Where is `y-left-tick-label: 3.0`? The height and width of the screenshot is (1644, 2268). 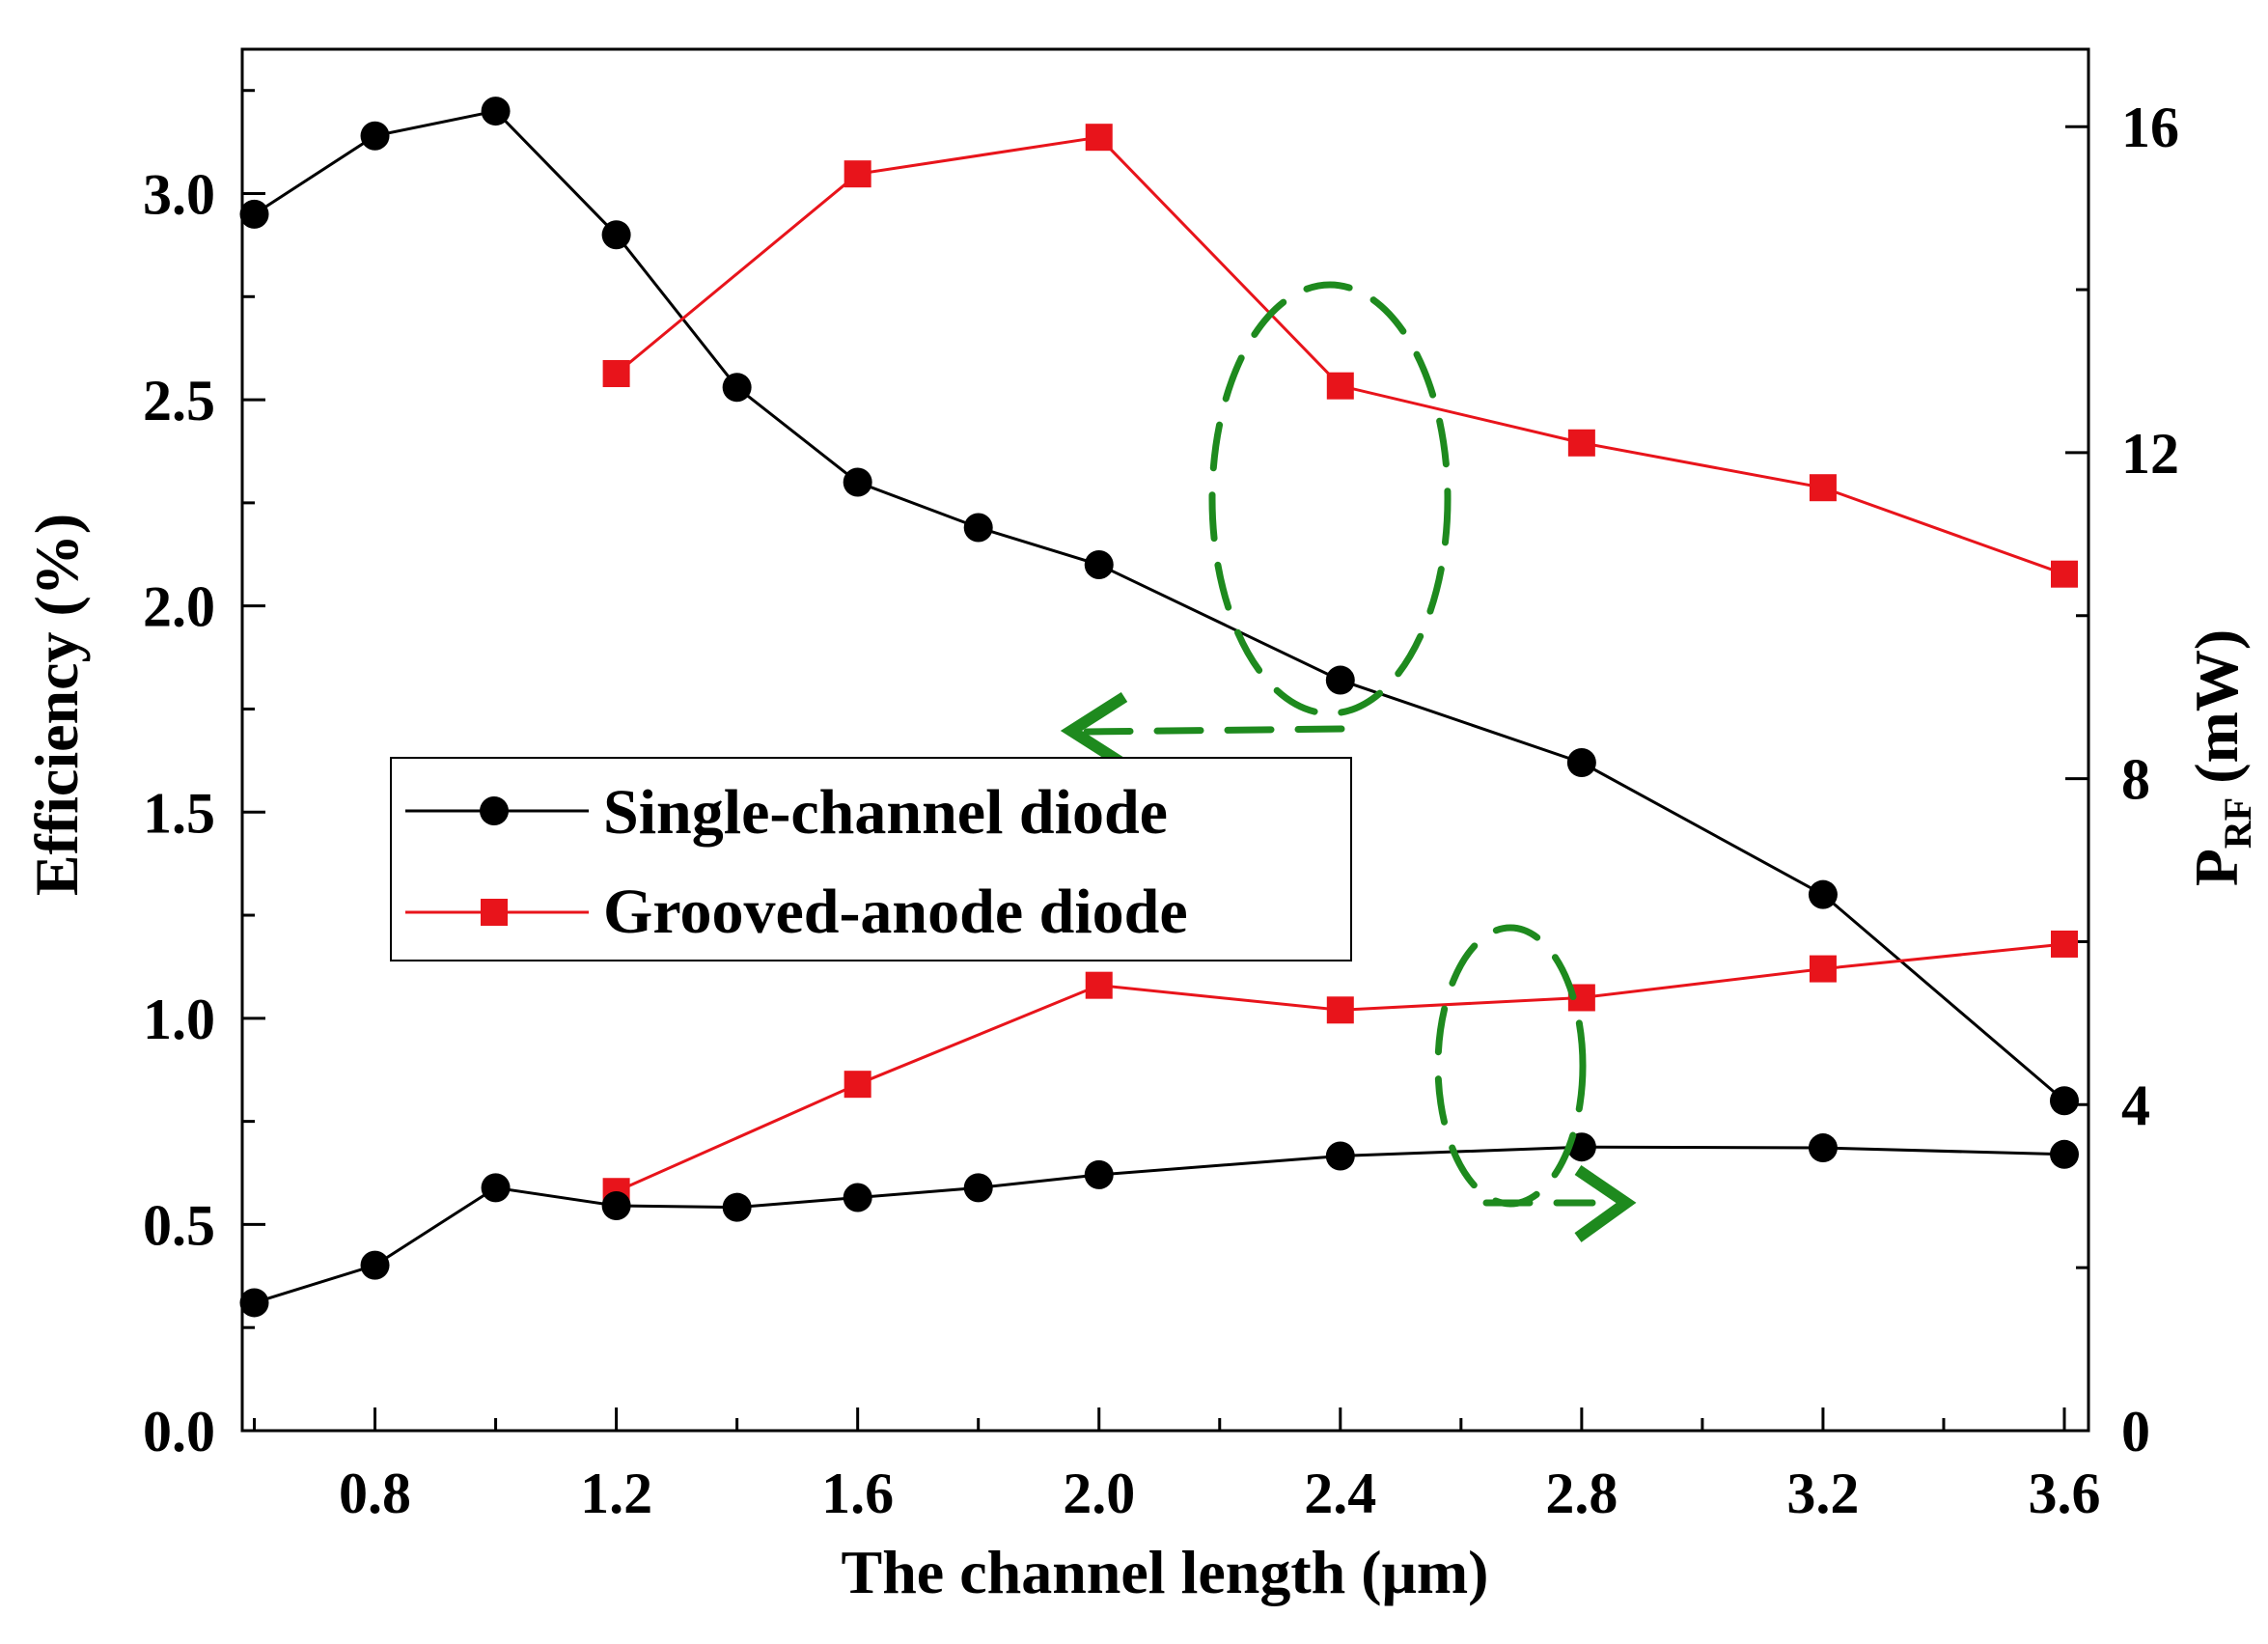 y-left-tick-label: 3.0 is located at coordinates (179, 195).